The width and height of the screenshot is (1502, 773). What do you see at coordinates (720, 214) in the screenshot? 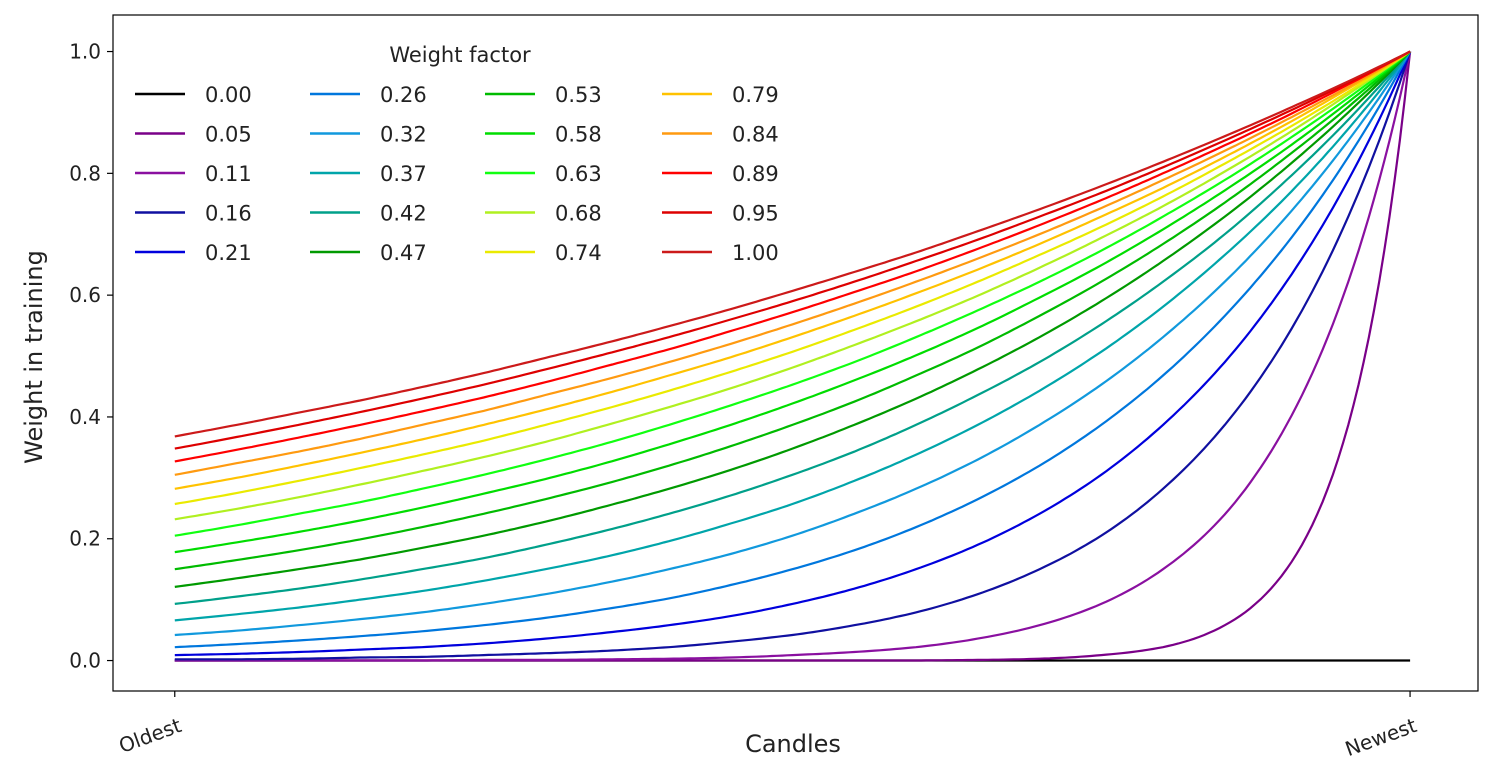
I see `legend-item: 0.95` at bounding box center [720, 214].